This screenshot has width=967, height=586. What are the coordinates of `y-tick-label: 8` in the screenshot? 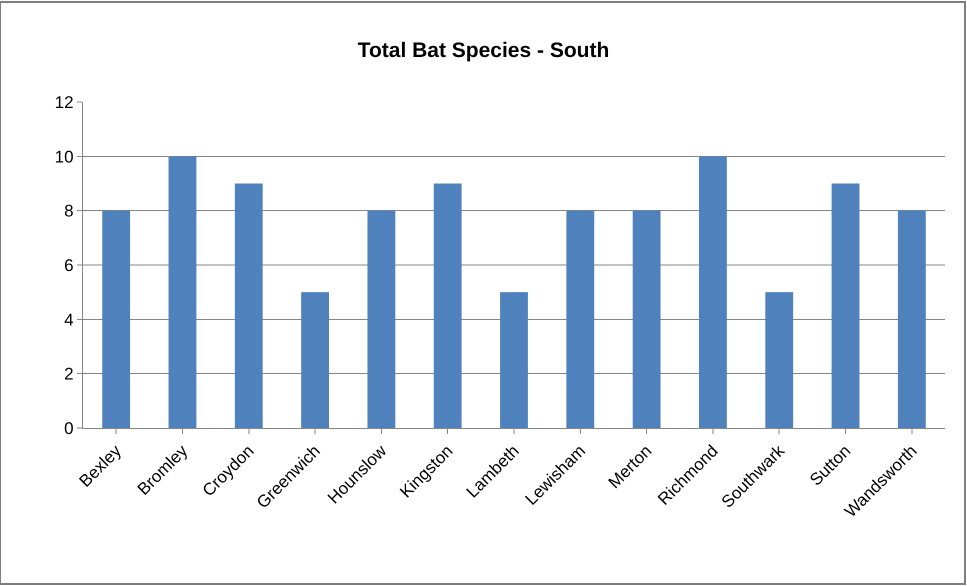 It's located at (69, 211).